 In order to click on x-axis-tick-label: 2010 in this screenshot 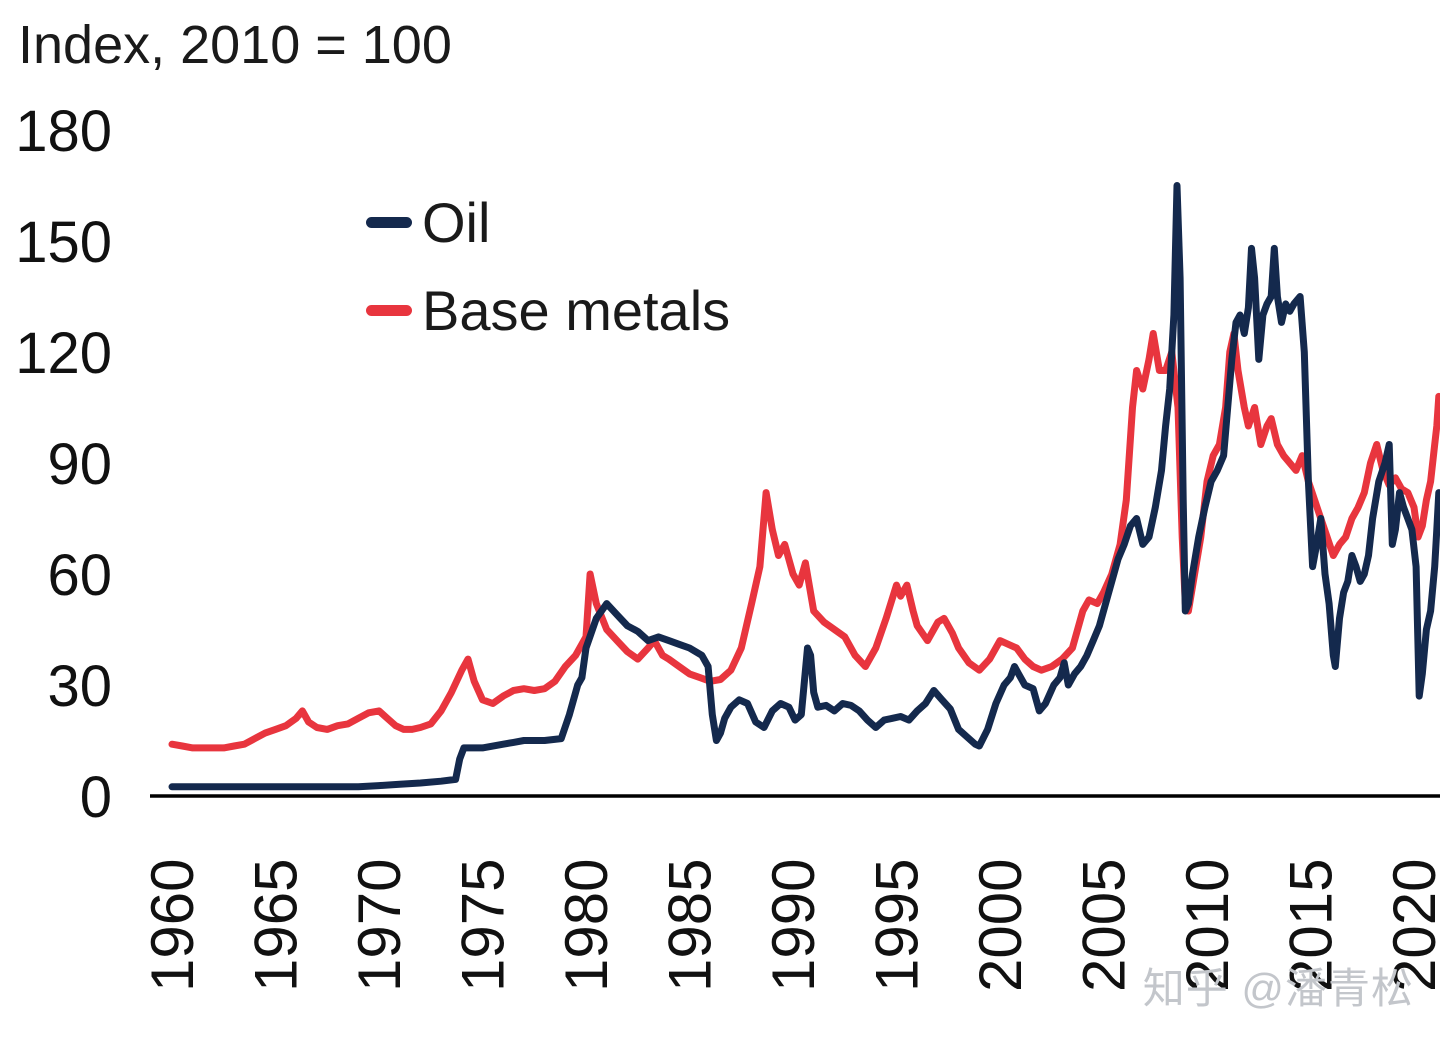, I will do `click(1207, 925)`.